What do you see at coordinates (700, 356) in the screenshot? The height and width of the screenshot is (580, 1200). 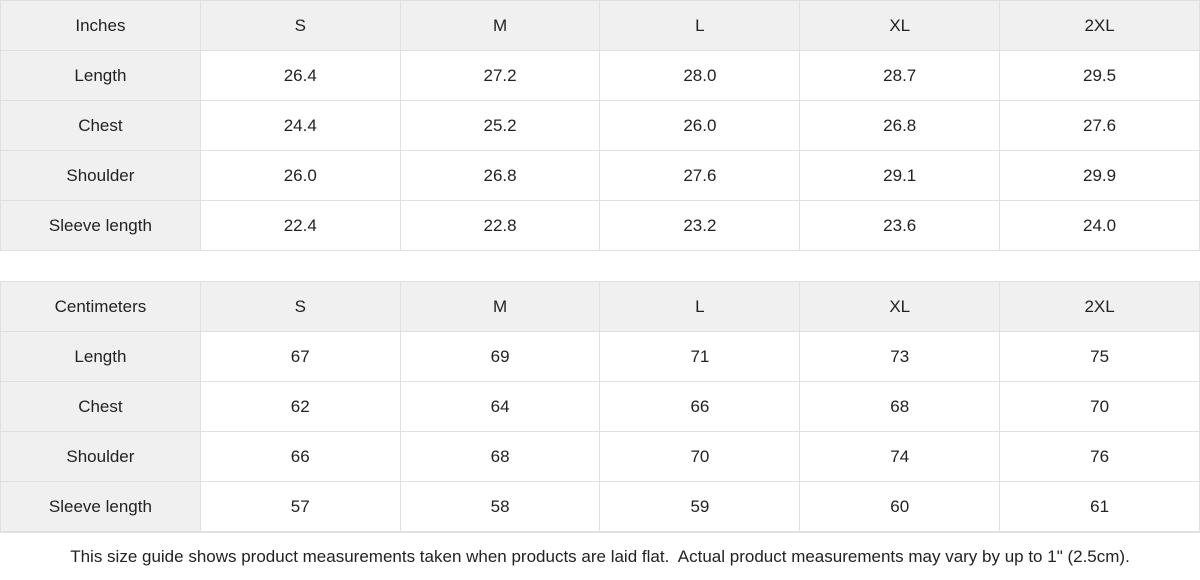 I see `measurement-value-cell: 71` at bounding box center [700, 356].